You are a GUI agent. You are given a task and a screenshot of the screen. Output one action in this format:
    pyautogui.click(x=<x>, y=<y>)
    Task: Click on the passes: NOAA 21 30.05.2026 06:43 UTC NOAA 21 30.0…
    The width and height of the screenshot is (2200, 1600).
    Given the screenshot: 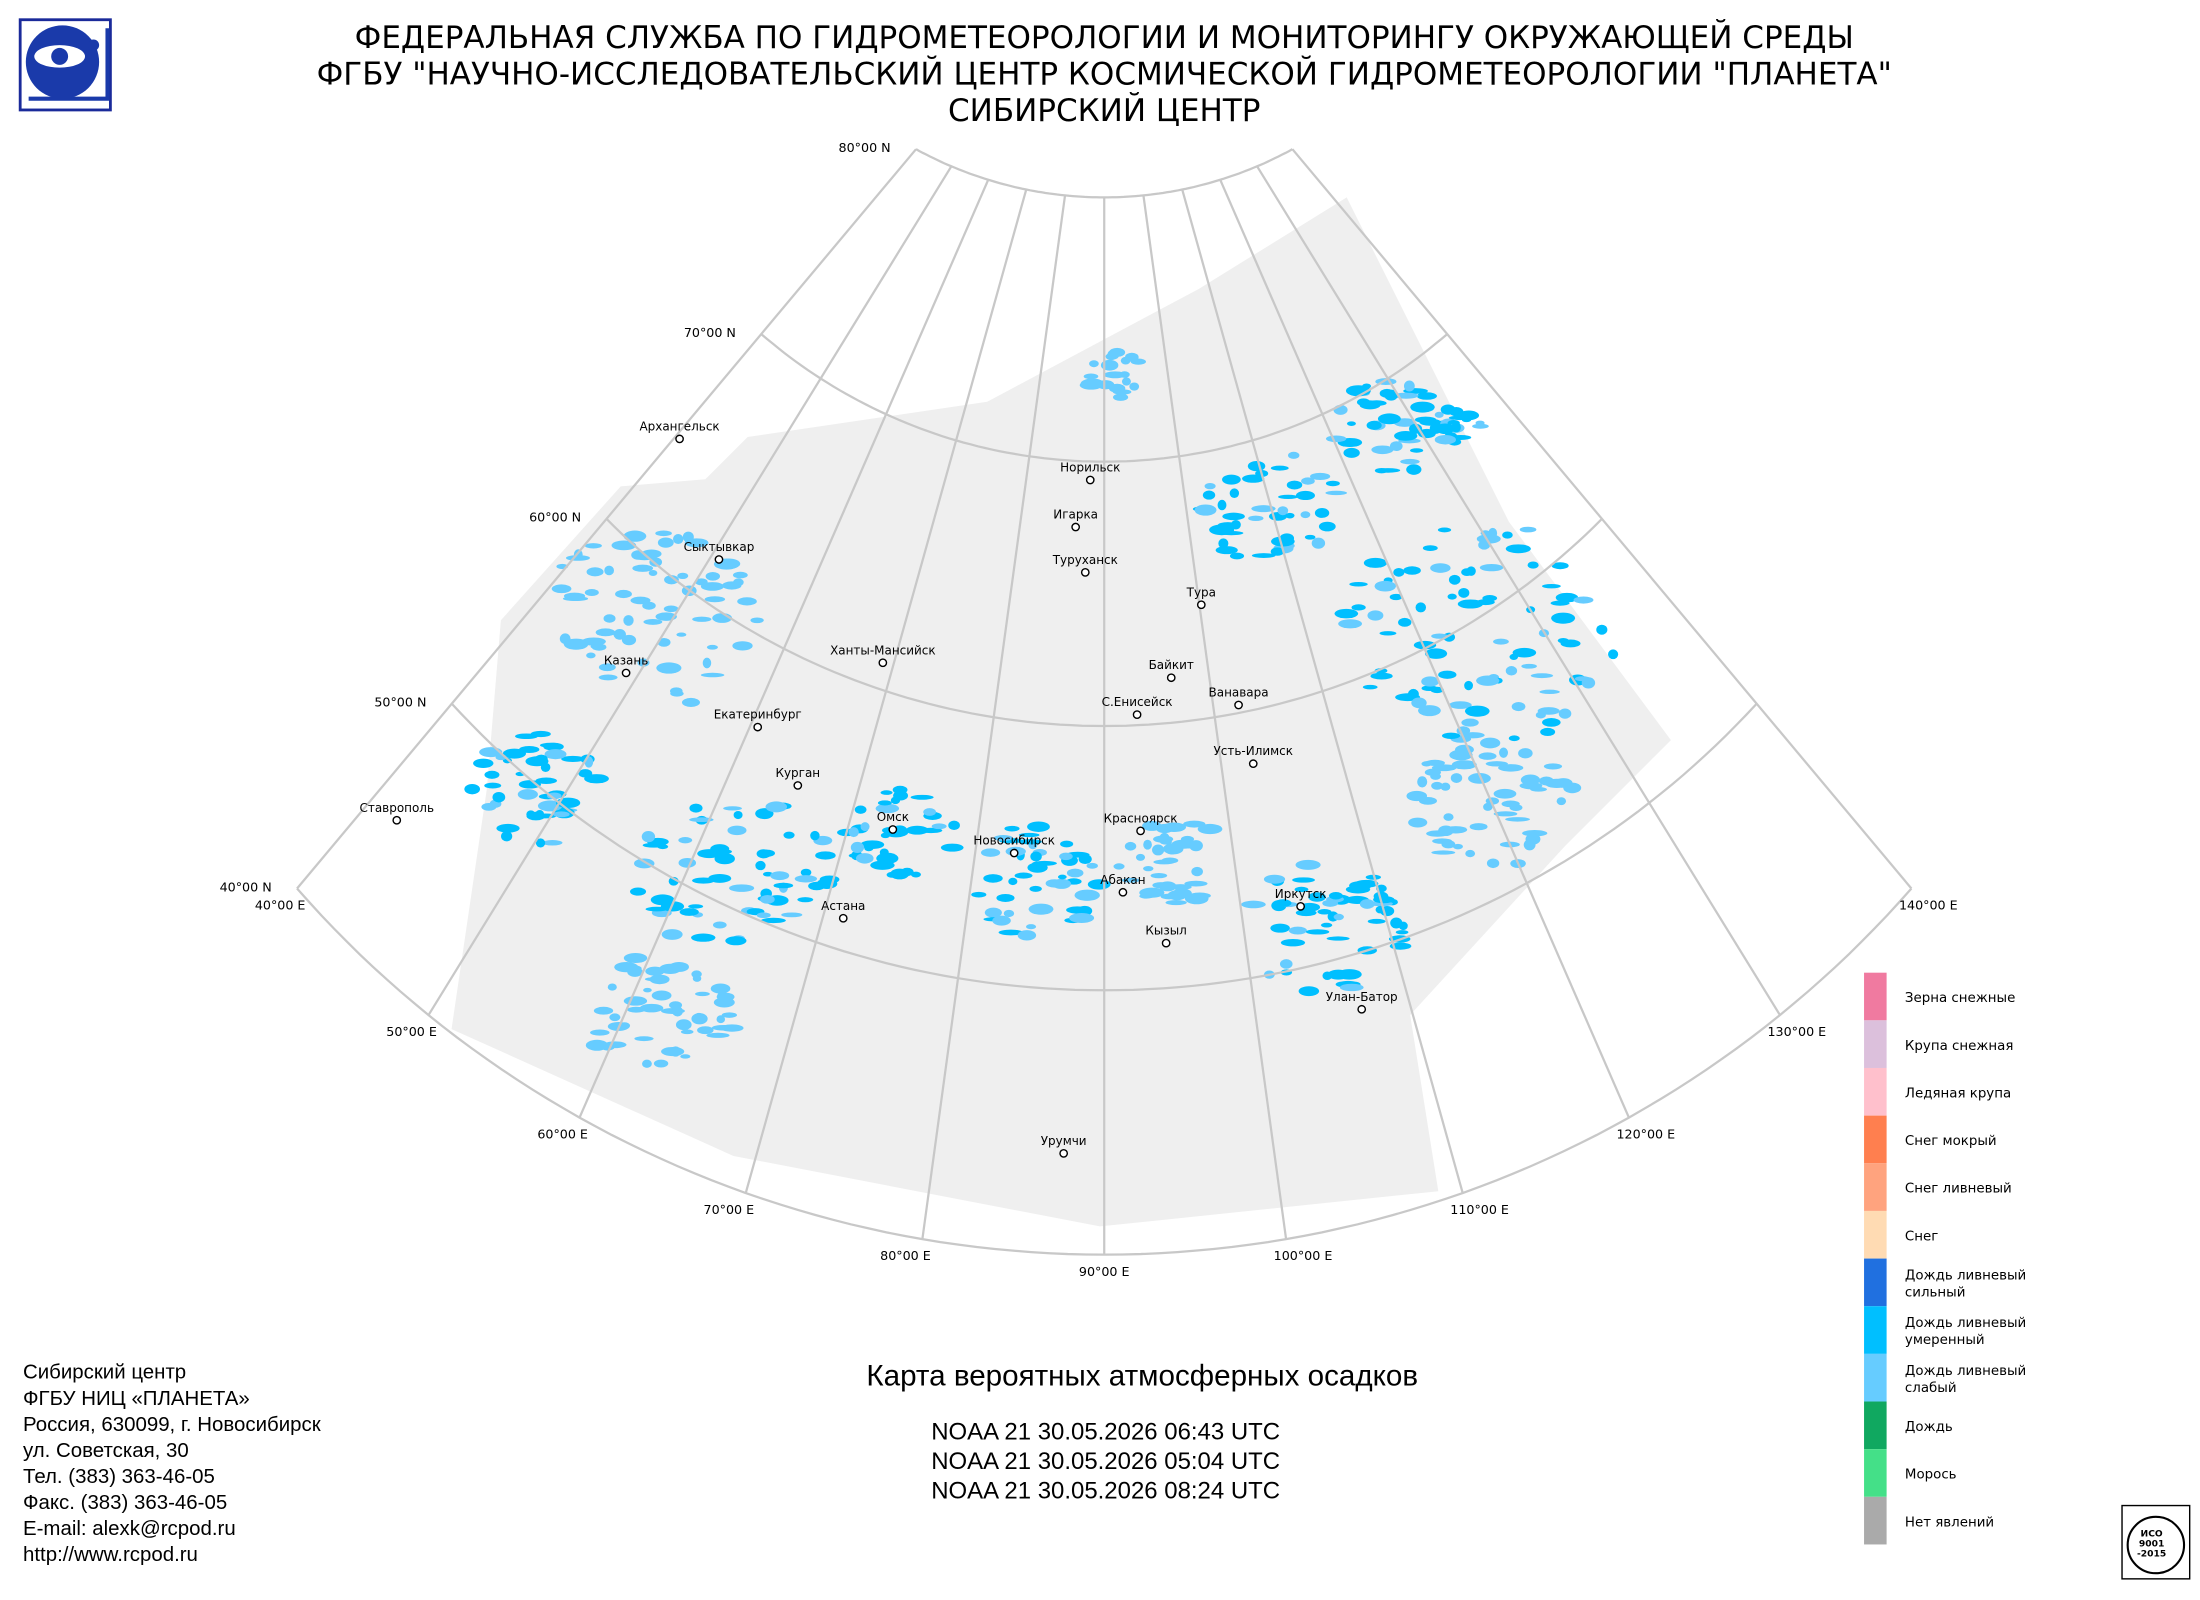 What is the action you would take?
    pyautogui.click(x=1105, y=1461)
    